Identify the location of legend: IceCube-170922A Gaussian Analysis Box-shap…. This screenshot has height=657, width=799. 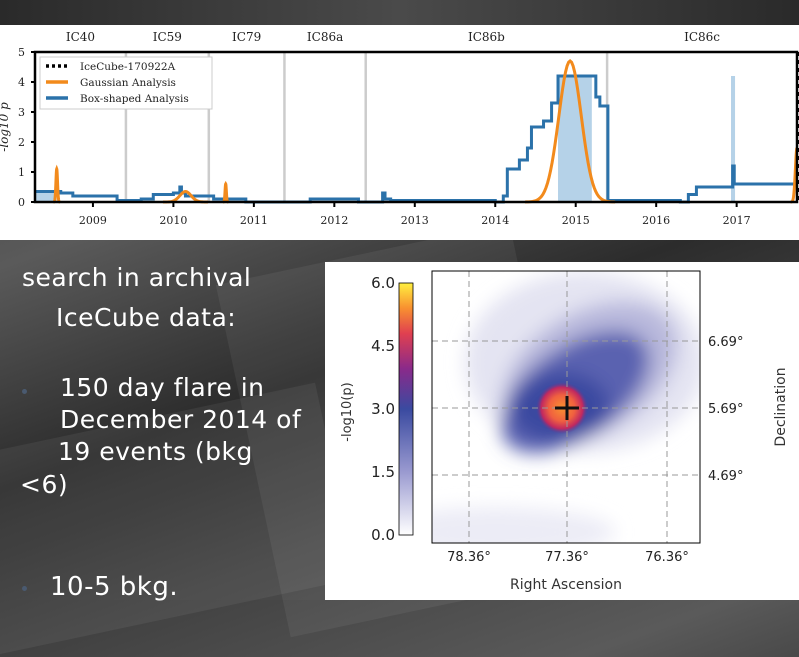
(126, 83).